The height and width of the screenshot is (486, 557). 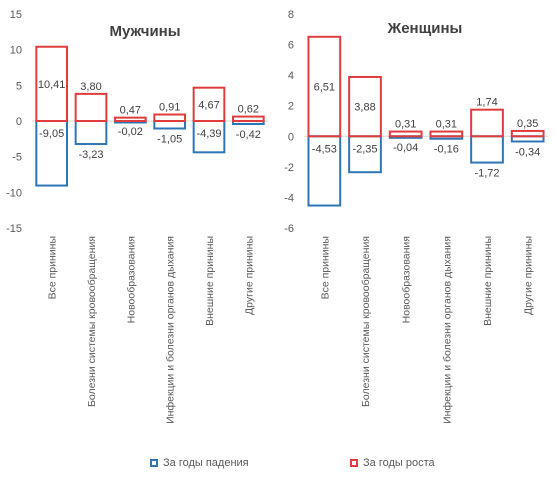 I want to click on data-label-fall: -0,34, so click(x=527, y=152).